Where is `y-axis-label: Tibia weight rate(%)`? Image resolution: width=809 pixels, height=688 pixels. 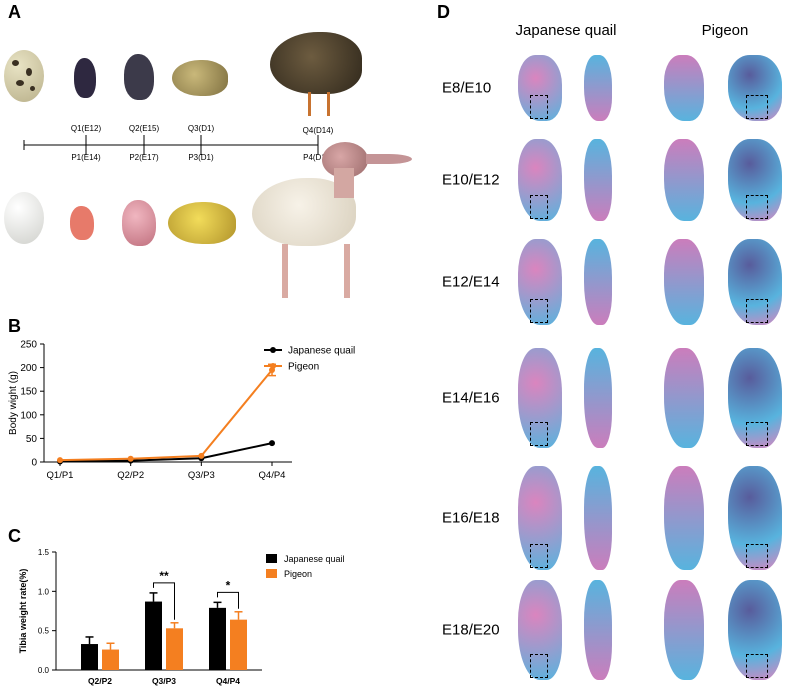 y-axis-label: Tibia weight rate(%) is located at coordinates (23, 611).